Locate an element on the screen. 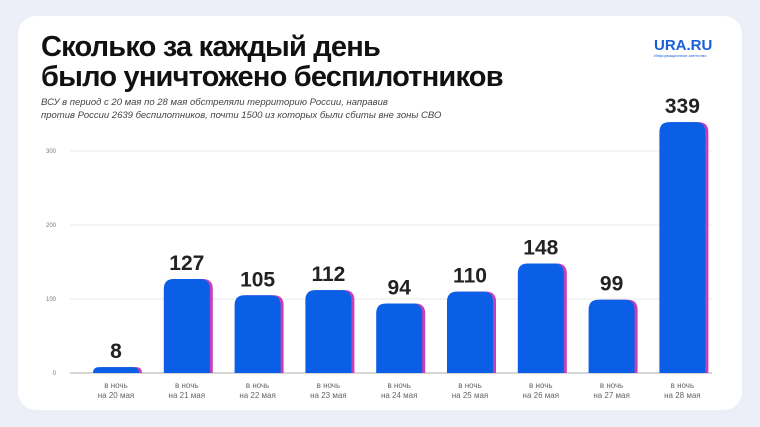  logo-text: URA.RU is located at coordinates (683, 45).